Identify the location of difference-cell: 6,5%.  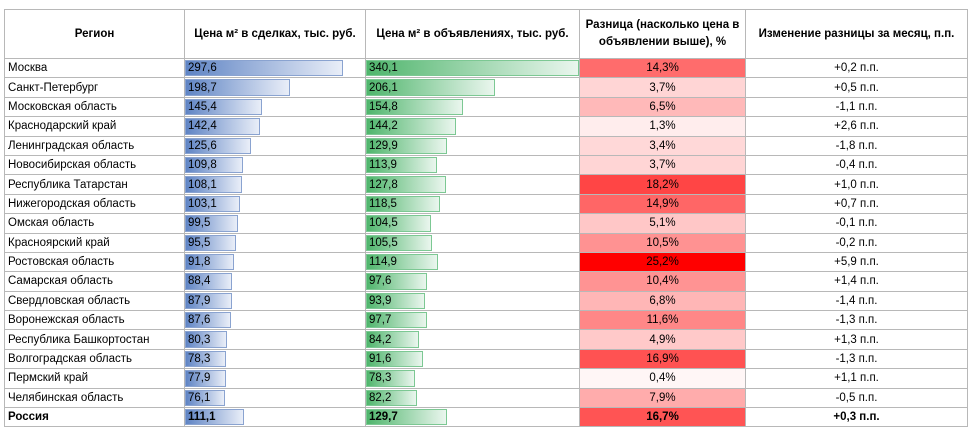
(662, 107).